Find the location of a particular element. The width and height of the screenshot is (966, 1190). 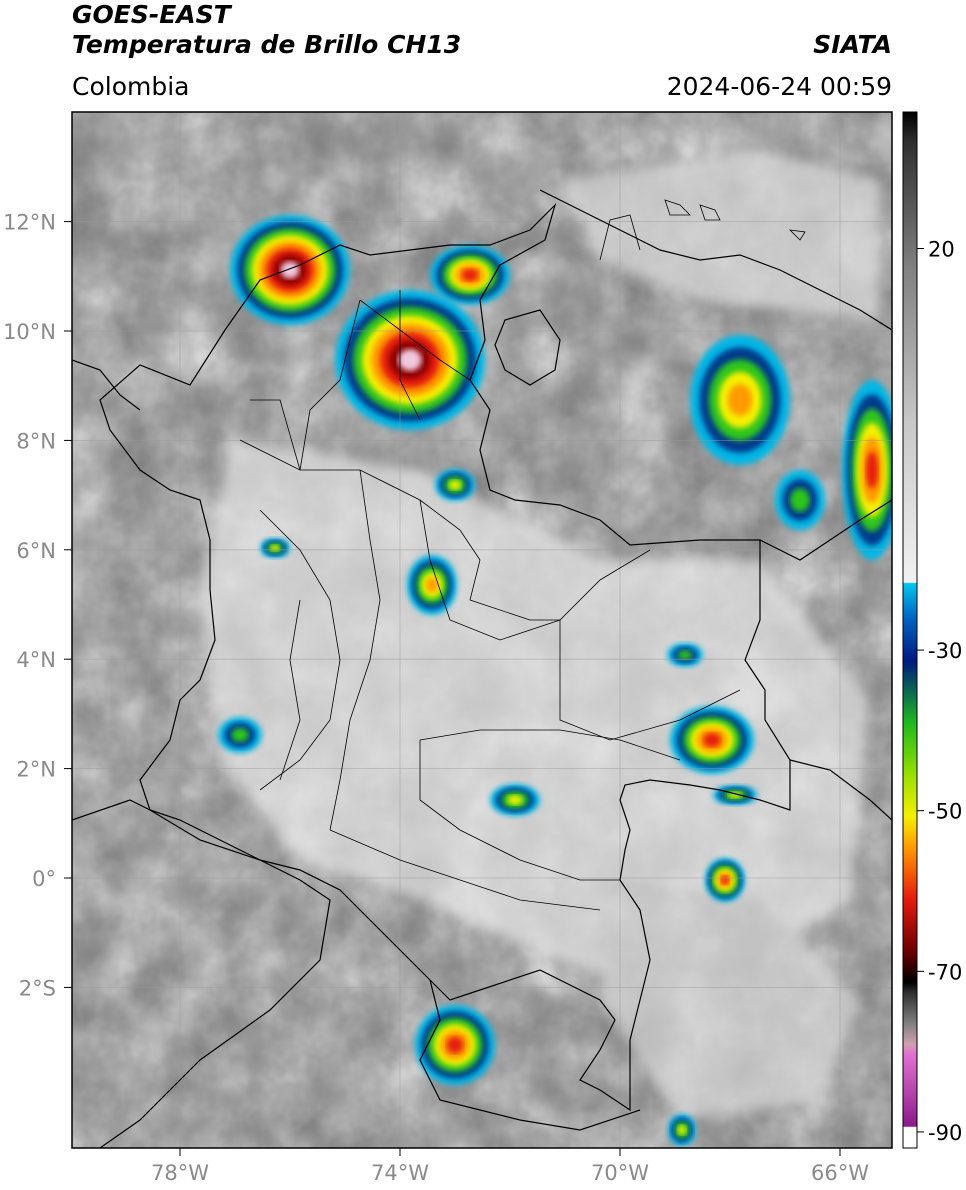

organization-label: SIATA is located at coordinates (852, 44).